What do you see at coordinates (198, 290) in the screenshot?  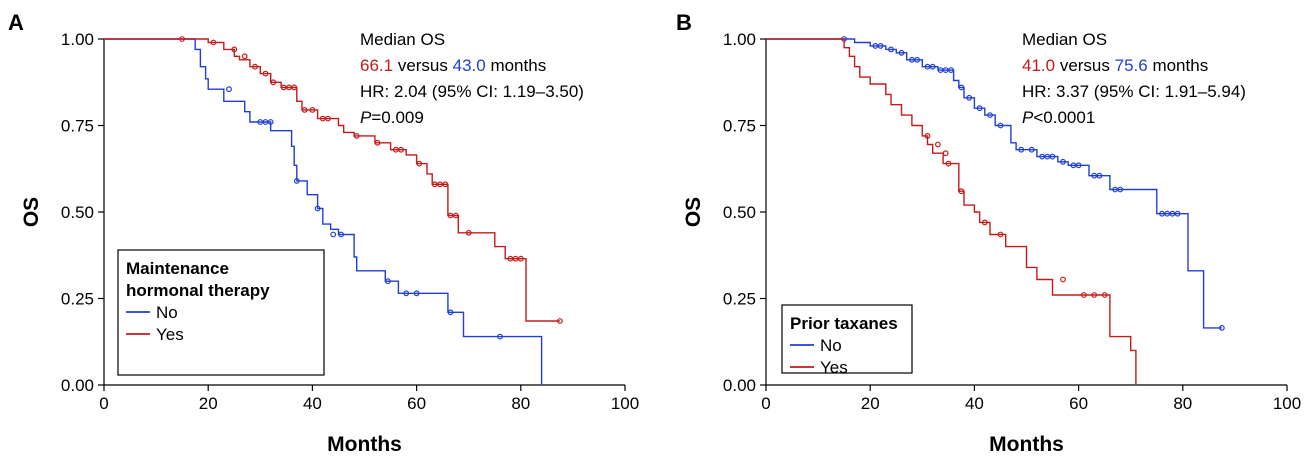 I see `legend-title-line: hormonal therapy` at bounding box center [198, 290].